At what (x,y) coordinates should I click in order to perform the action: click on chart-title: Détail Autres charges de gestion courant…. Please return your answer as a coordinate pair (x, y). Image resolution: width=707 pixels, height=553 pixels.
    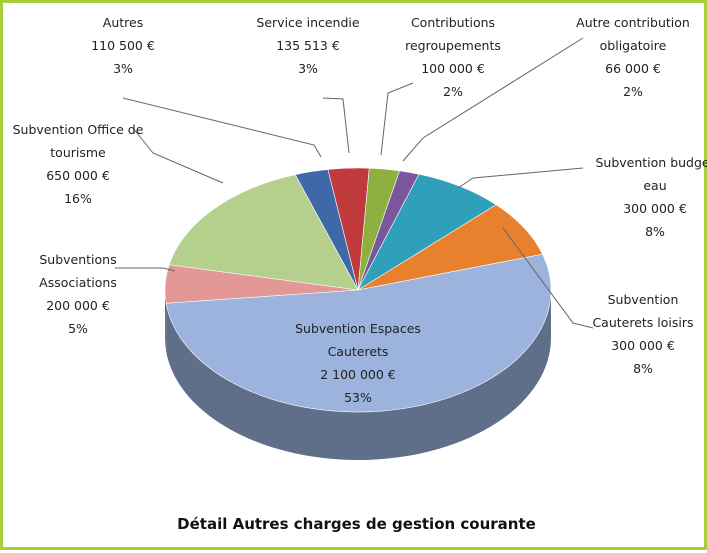
    Looking at the image, I should click on (356, 524).